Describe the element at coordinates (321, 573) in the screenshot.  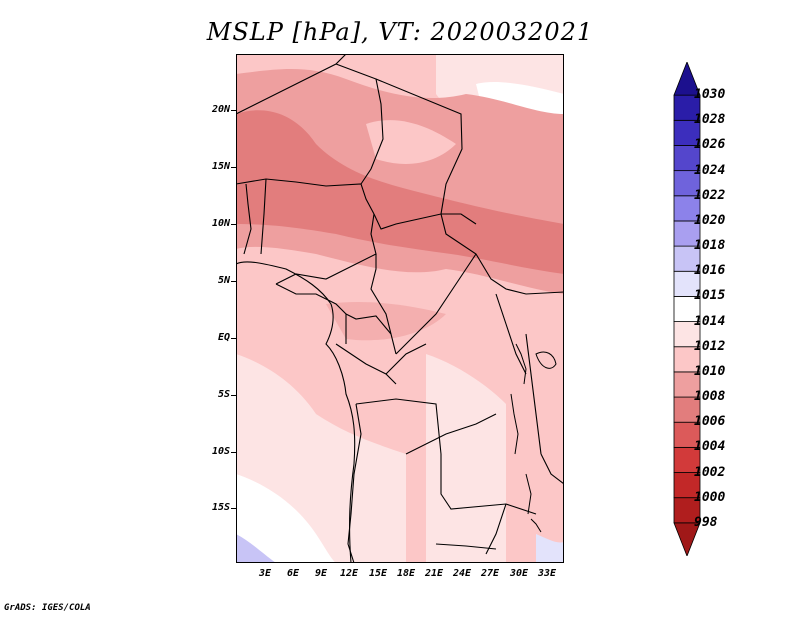
I see `lon-label-9e: 9E` at that location.